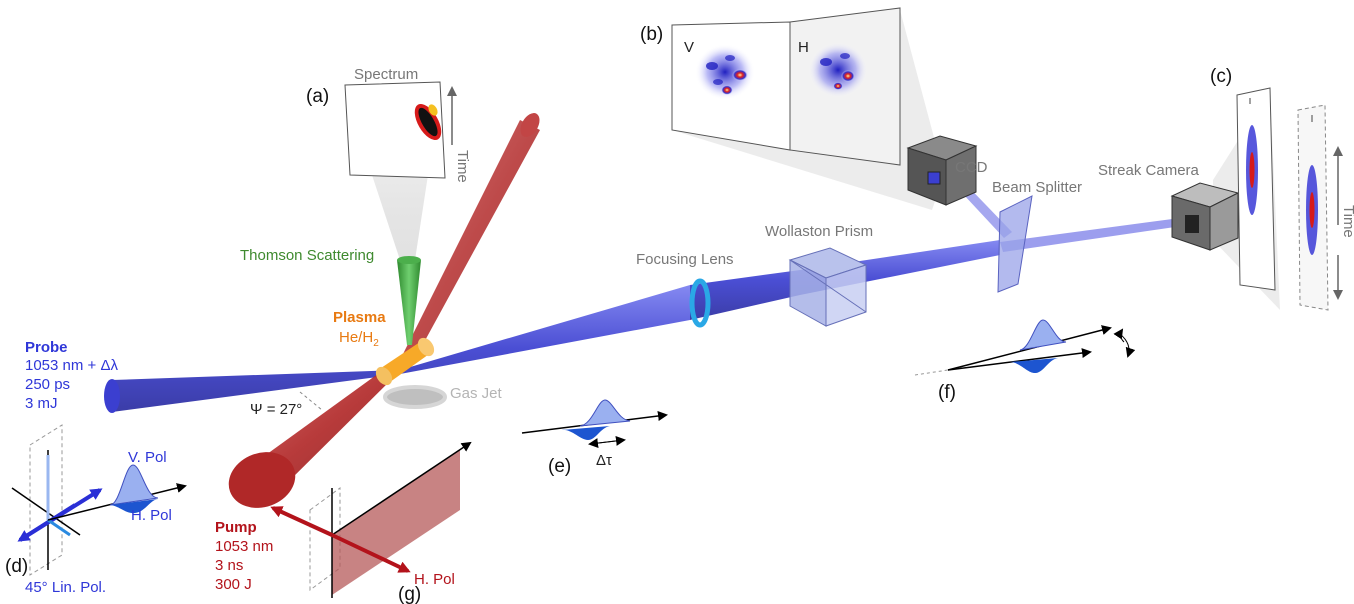 The height and width of the screenshot is (604, 1354). I want to click on ccd-v-label: V, so click(689, 47).